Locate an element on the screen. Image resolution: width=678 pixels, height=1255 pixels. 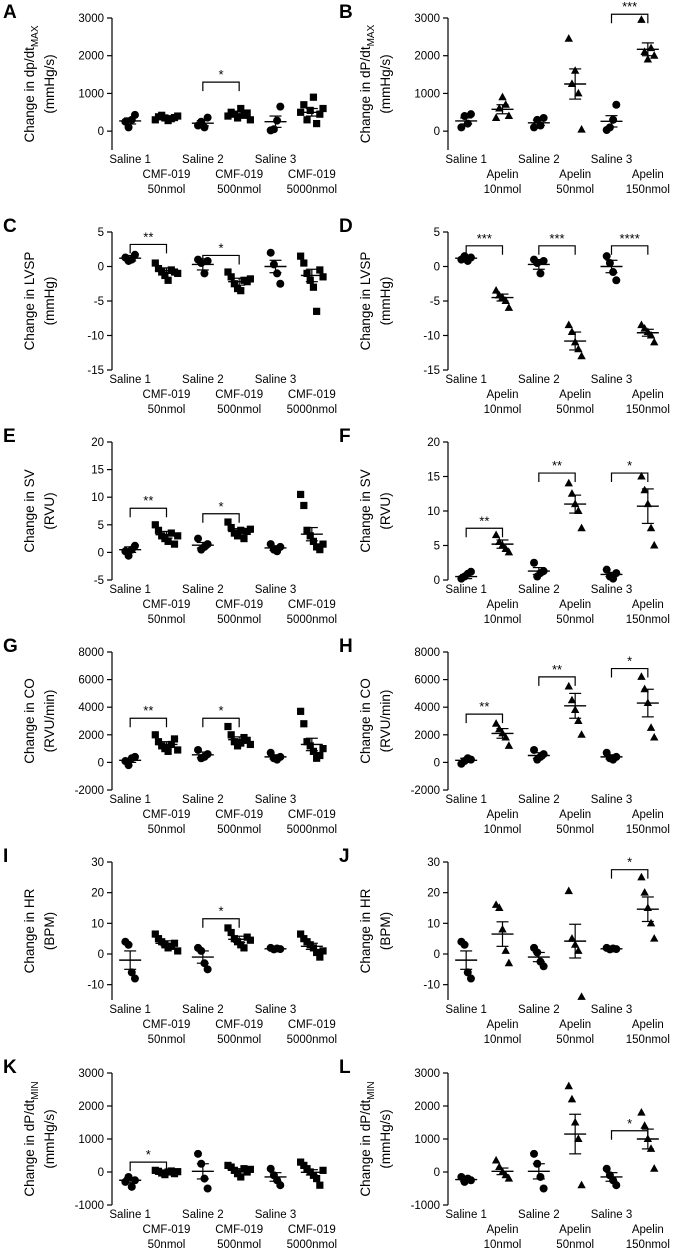
x-category-label: Saline 2 is located at coordinates (539, 380).